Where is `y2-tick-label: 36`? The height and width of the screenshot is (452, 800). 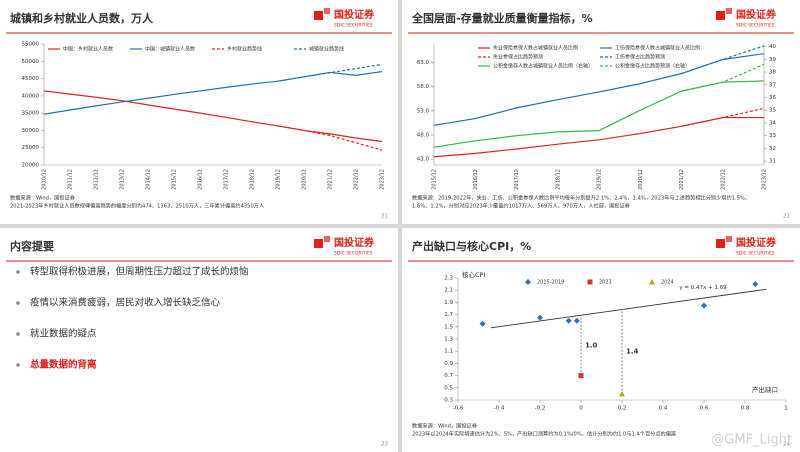
y2-tick-label: 36 is located at coordinates (772, 98).